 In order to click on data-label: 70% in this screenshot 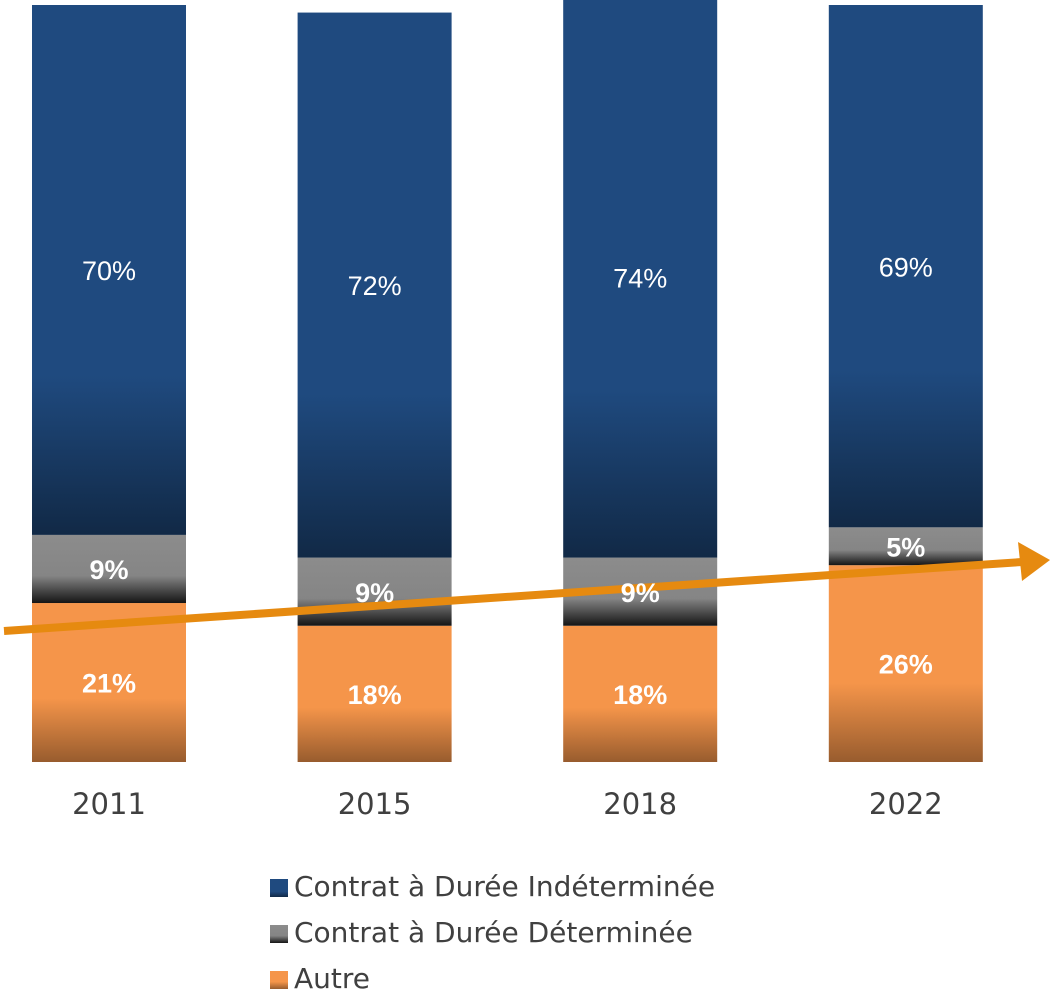, I will do `click(109, 271)`.